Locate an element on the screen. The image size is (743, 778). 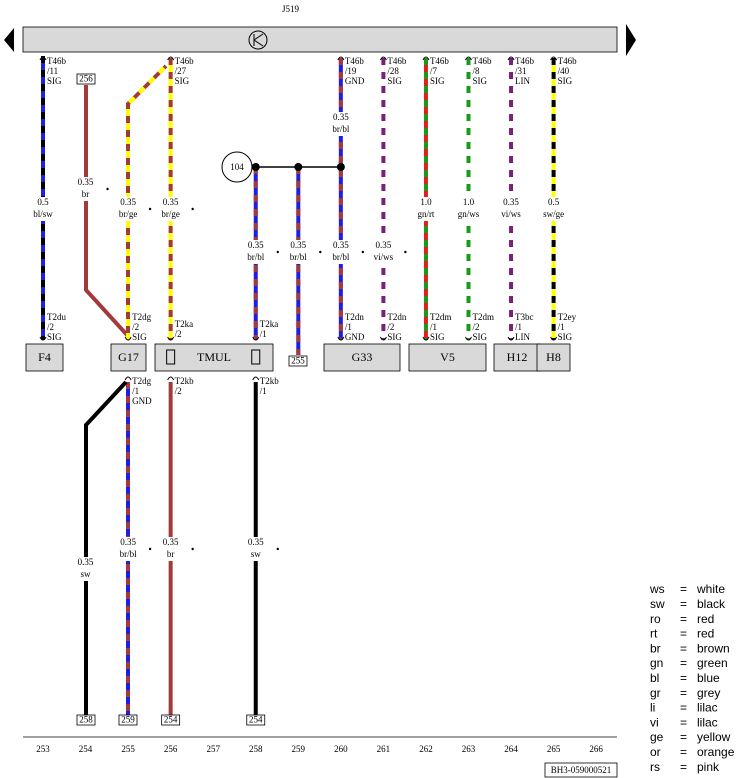
connector-number: /2 is located at coordinates (50, 327).